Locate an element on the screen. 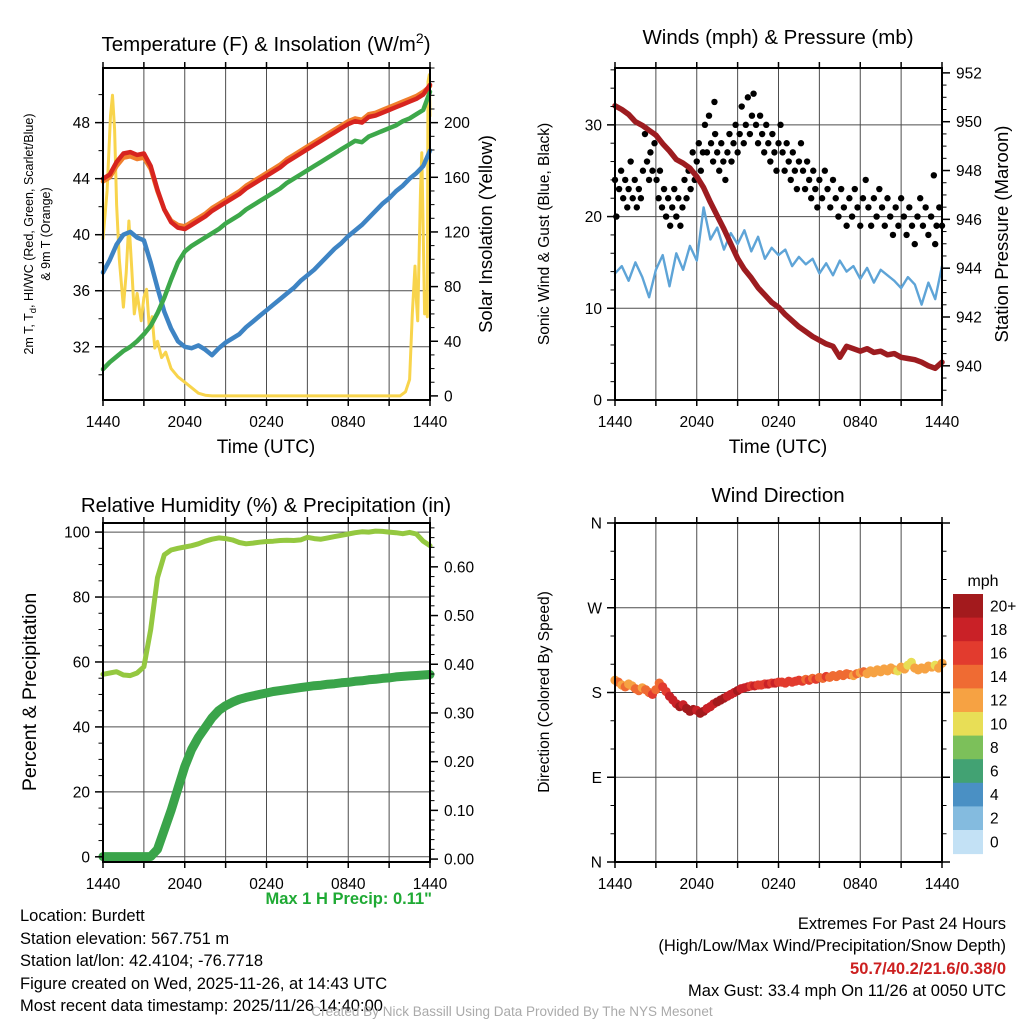 This screenshot has height=1024, width=1024. tick-label: 60 is located at coordinates (82, 662).